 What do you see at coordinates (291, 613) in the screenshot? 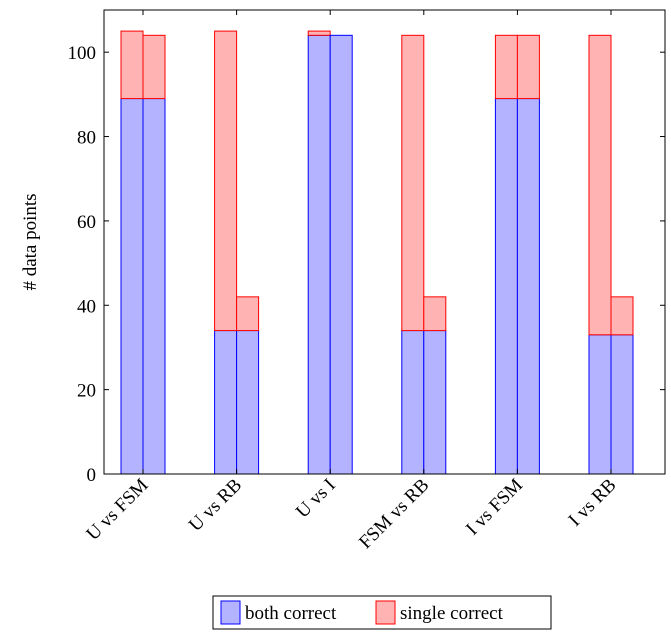
I see `legend-label-both-correct: both correct` at bounding box center [291, 613].